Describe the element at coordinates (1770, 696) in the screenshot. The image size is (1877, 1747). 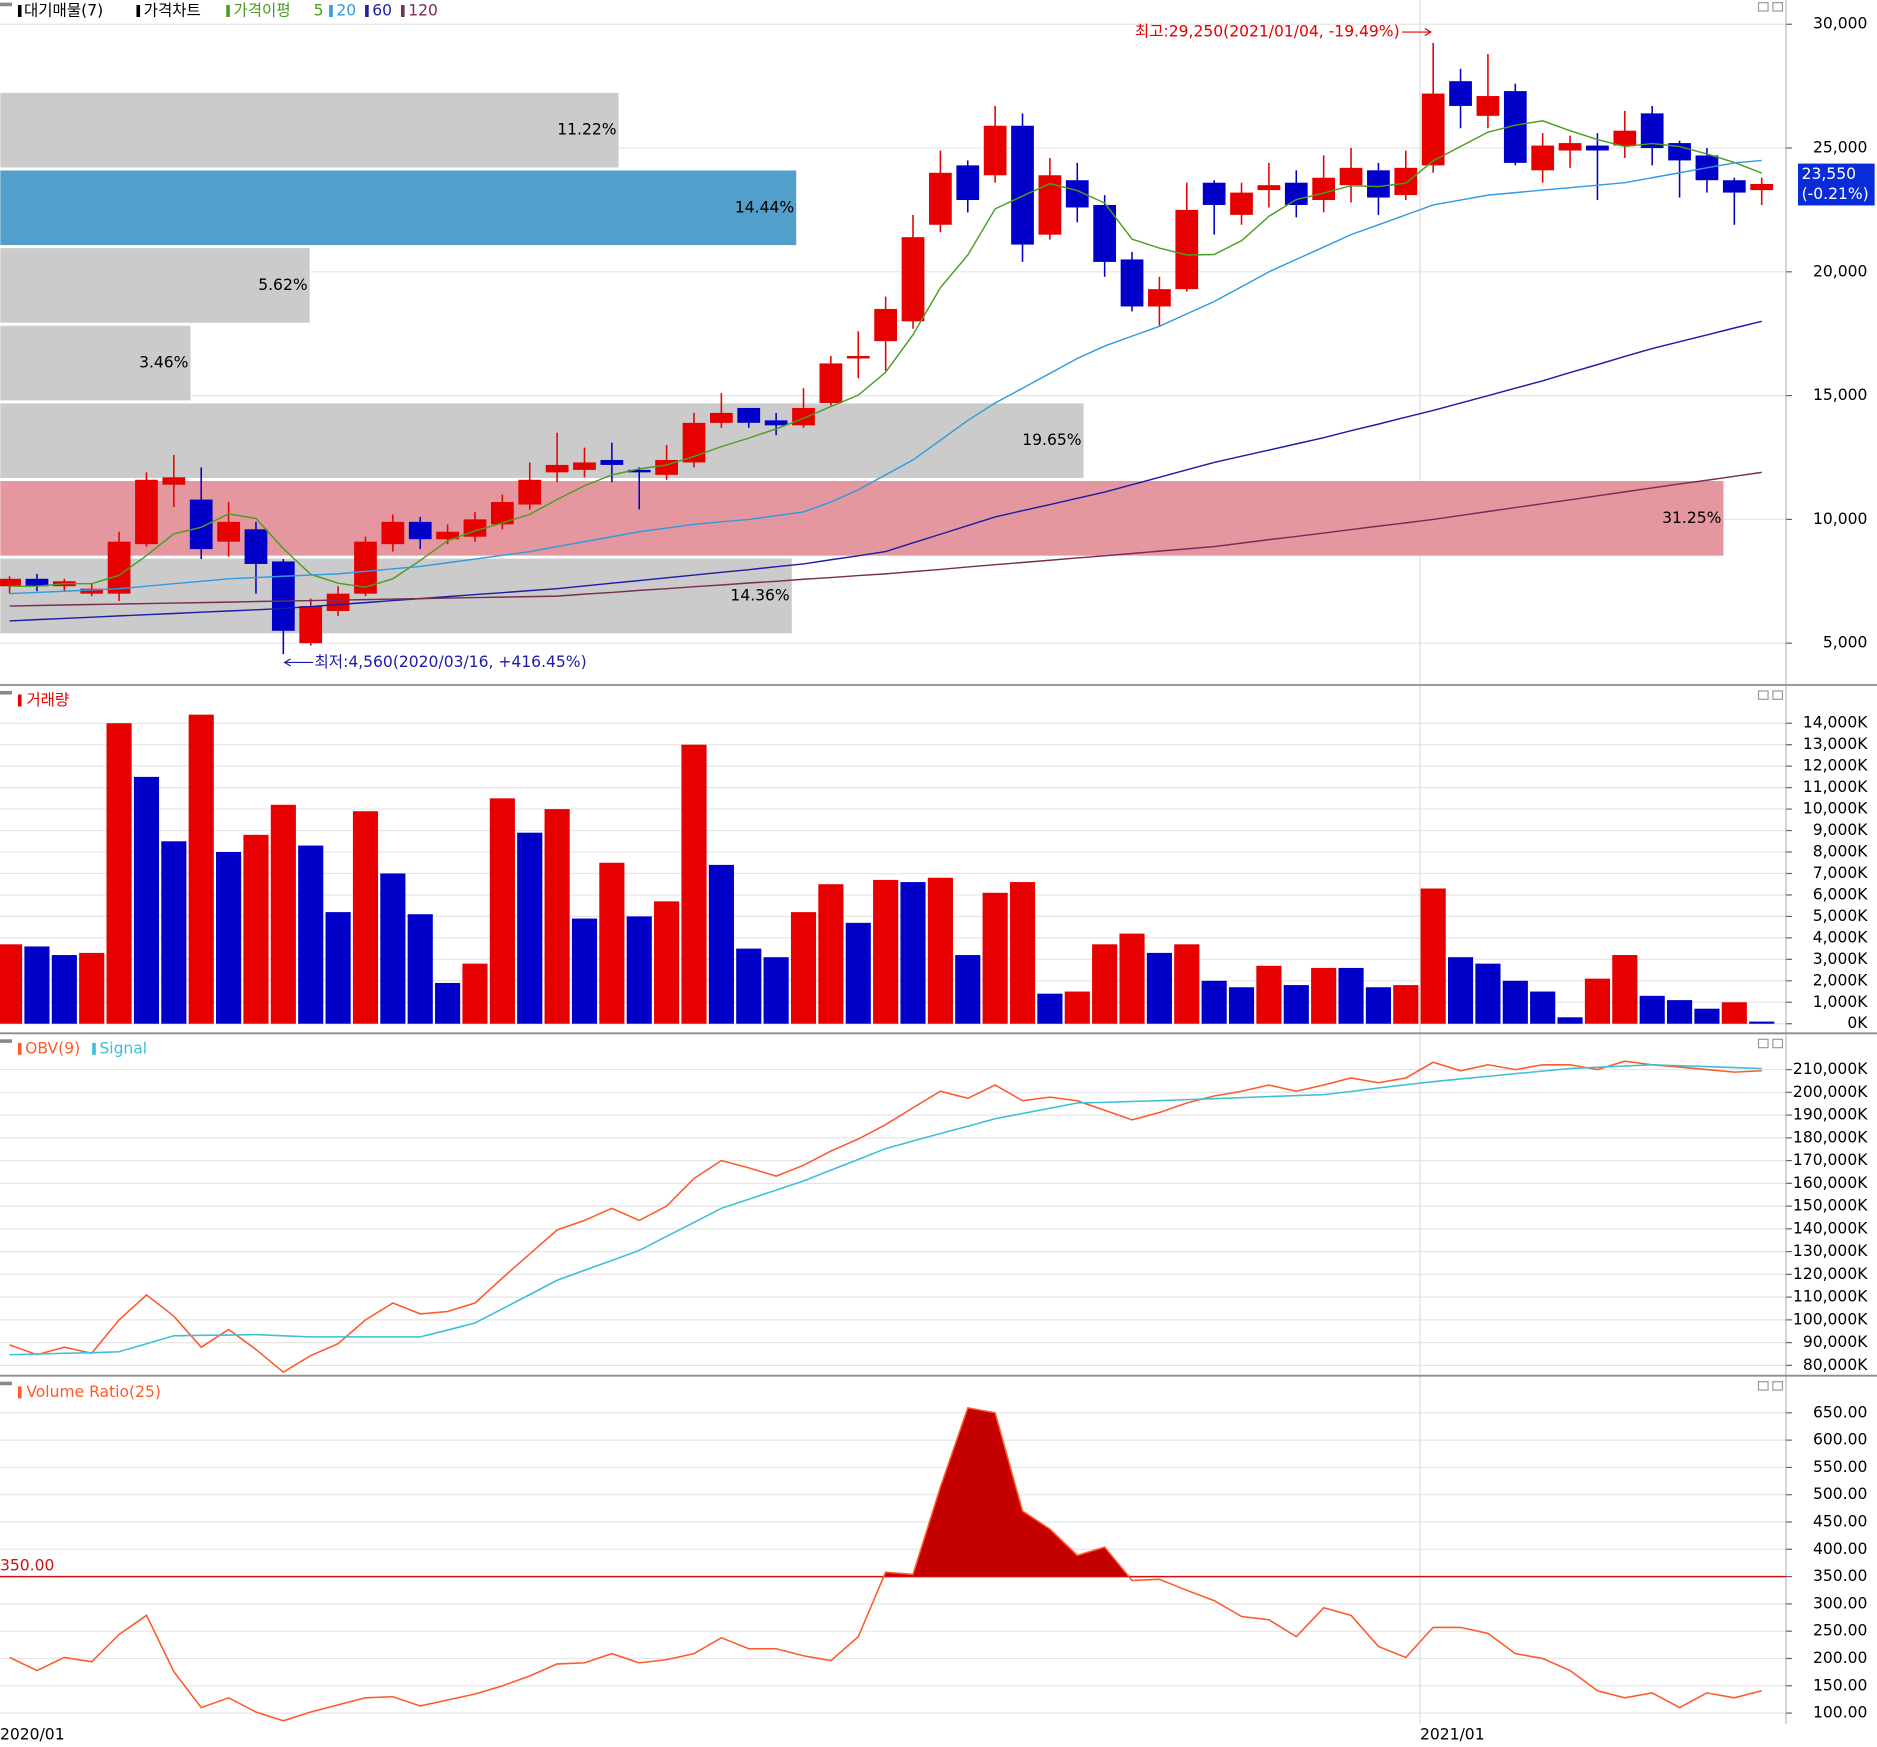
I see `panel-buttons` at that location.